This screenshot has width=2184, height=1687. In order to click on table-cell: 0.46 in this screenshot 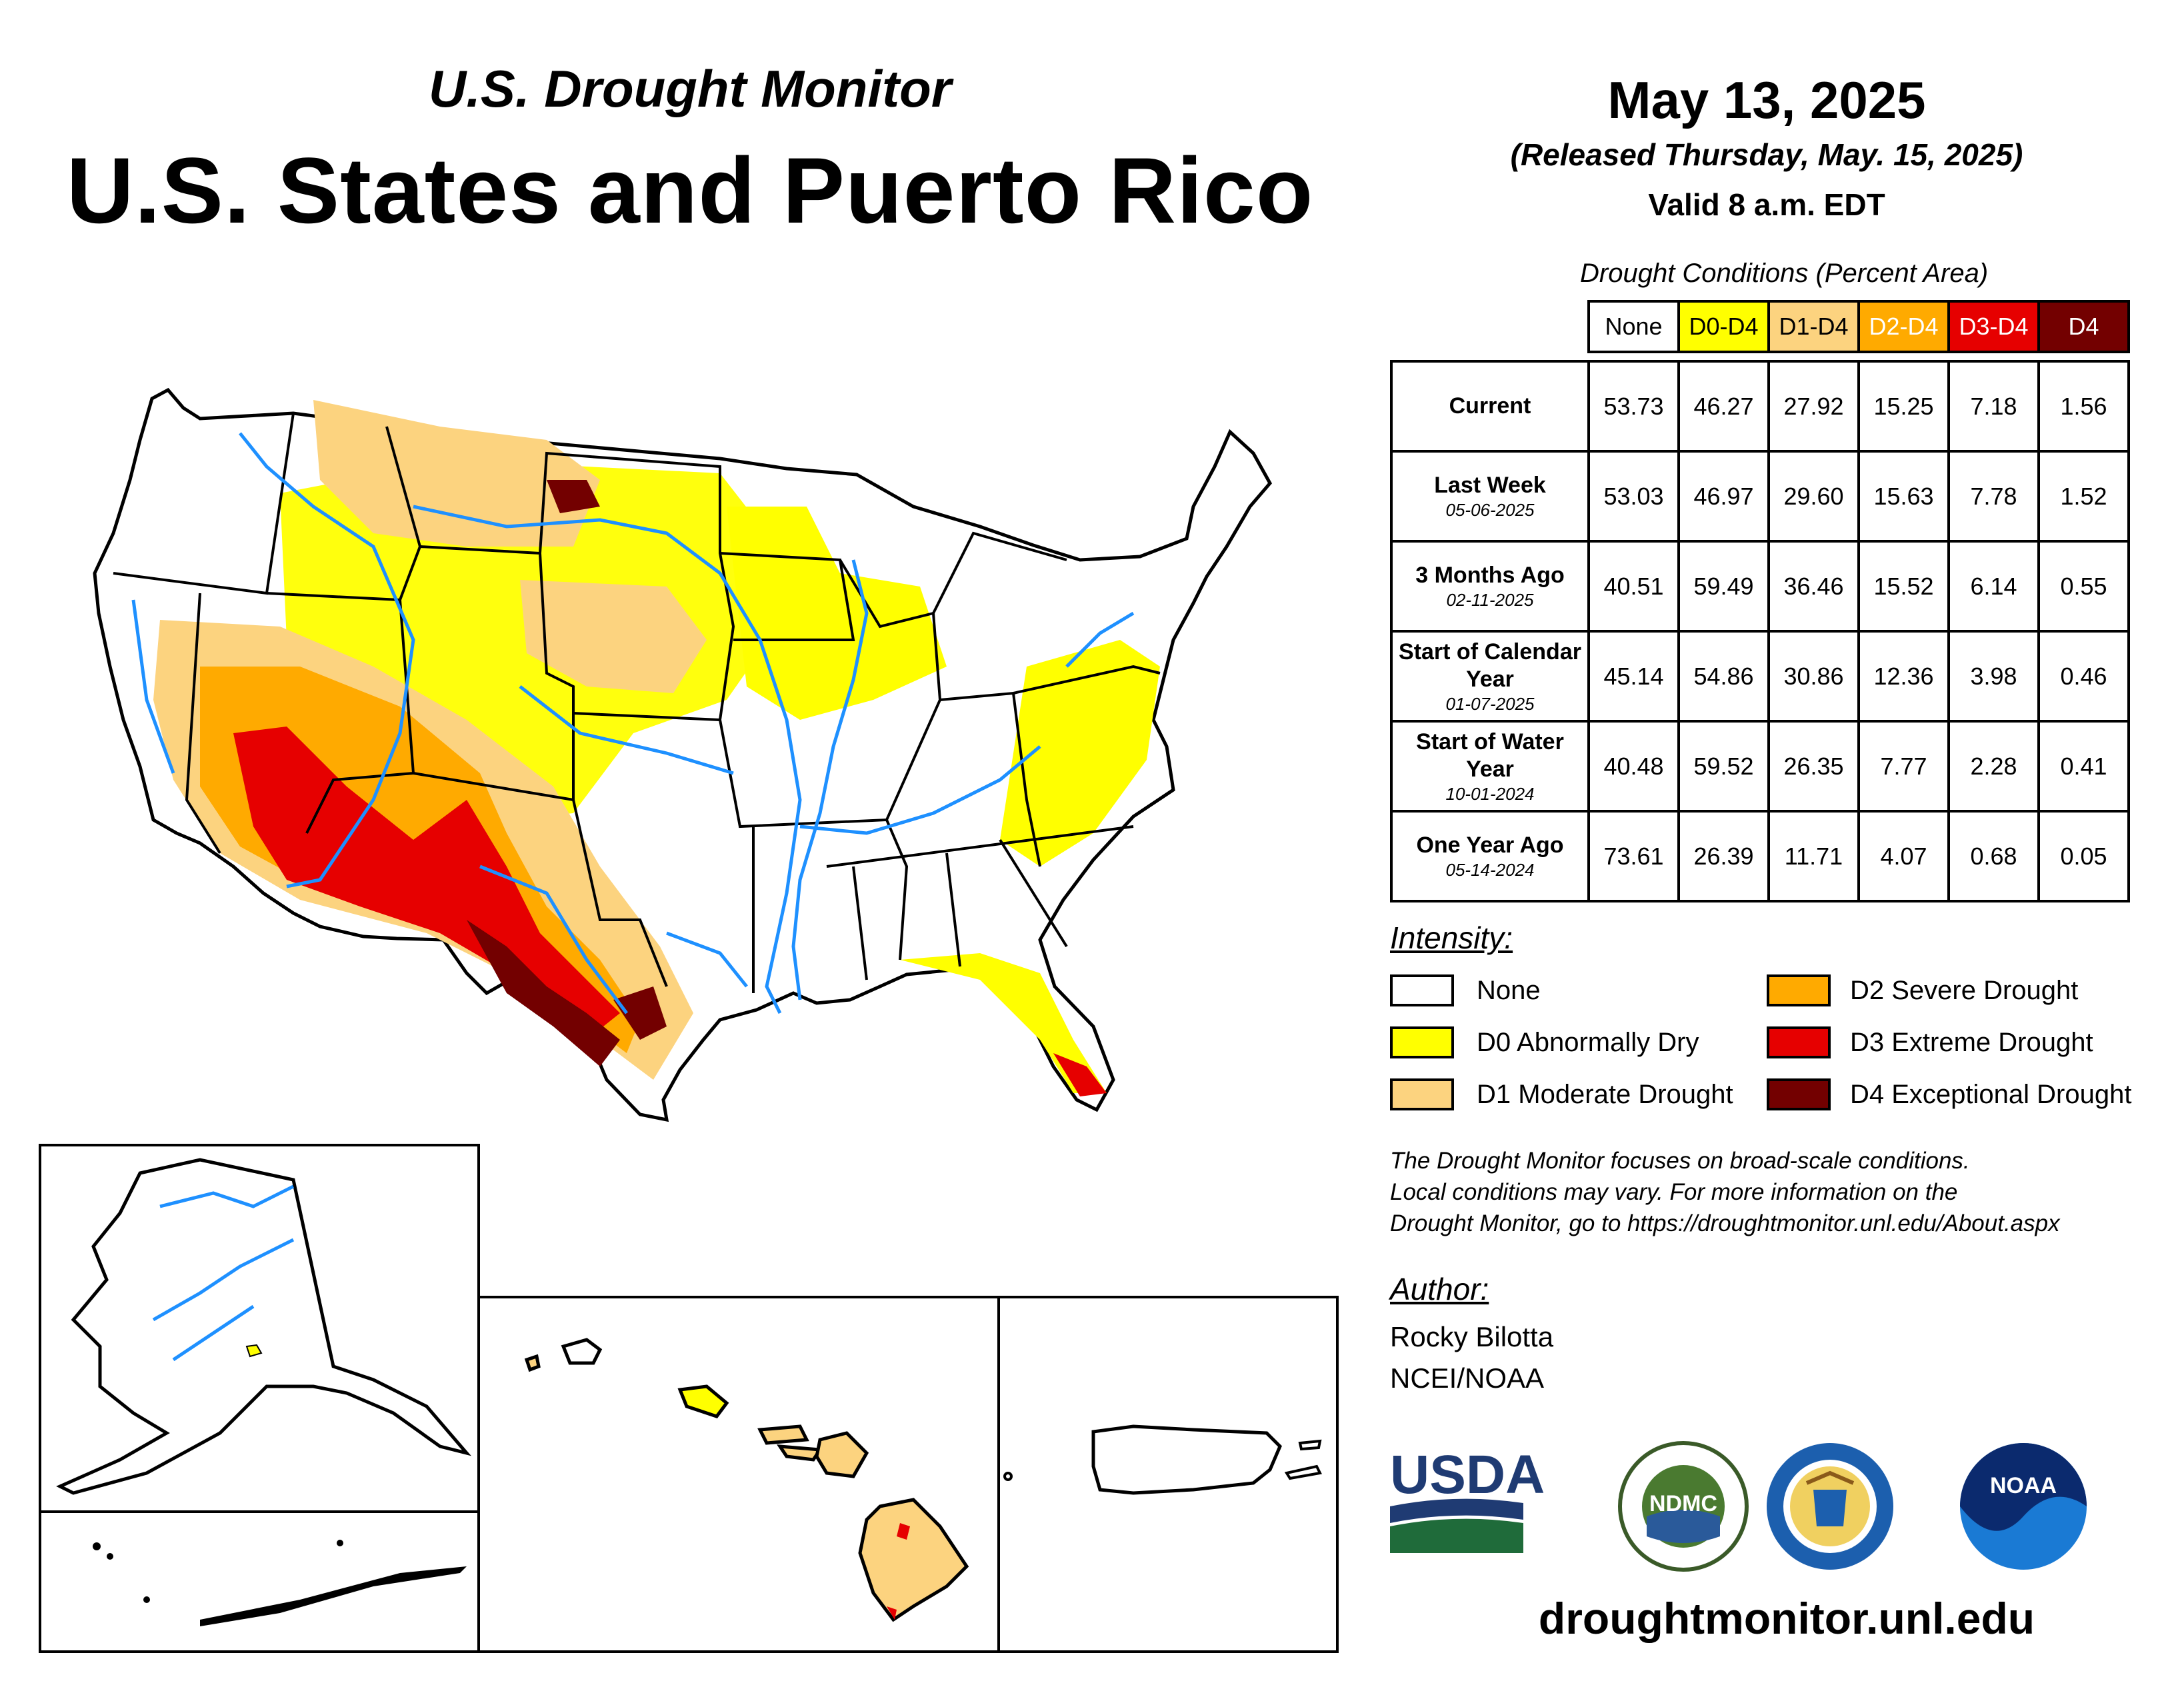, I will do `click(2083, 676)`.